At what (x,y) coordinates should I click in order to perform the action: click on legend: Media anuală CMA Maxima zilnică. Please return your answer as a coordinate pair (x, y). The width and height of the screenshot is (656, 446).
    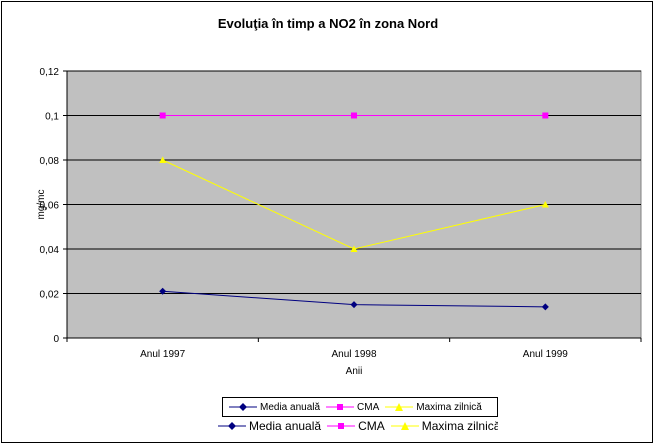
    Looking at the image, I should click on (360, 407).